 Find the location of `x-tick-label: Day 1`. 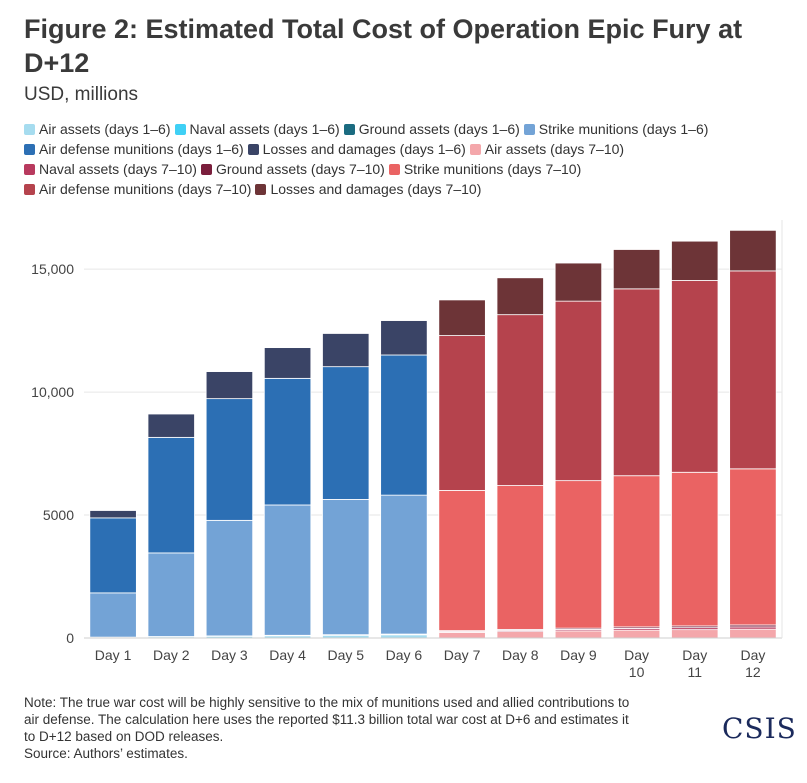

x-tick-label: Day 1 is located at coordinates (113, 655).